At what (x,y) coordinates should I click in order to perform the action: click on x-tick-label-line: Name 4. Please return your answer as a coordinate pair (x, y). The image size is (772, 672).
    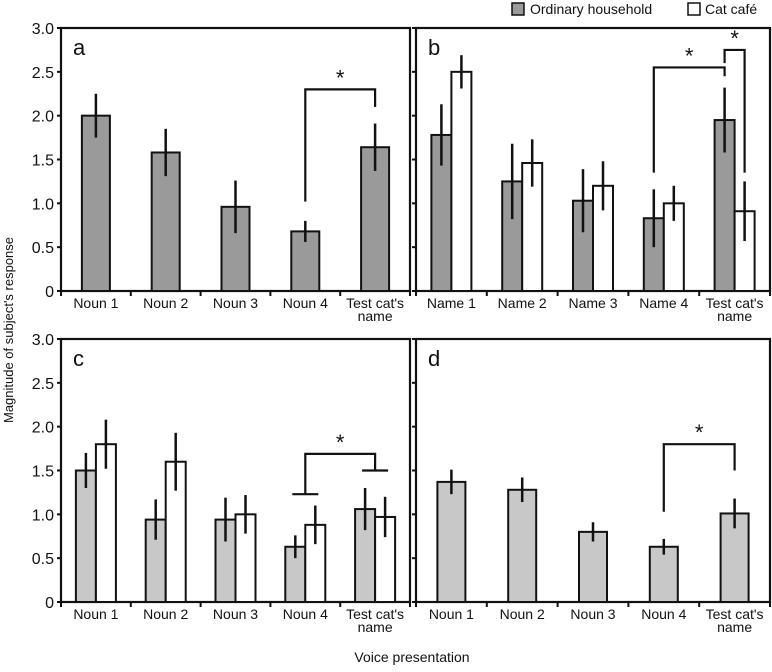
    Looking at the image, I should click on (663, 303).